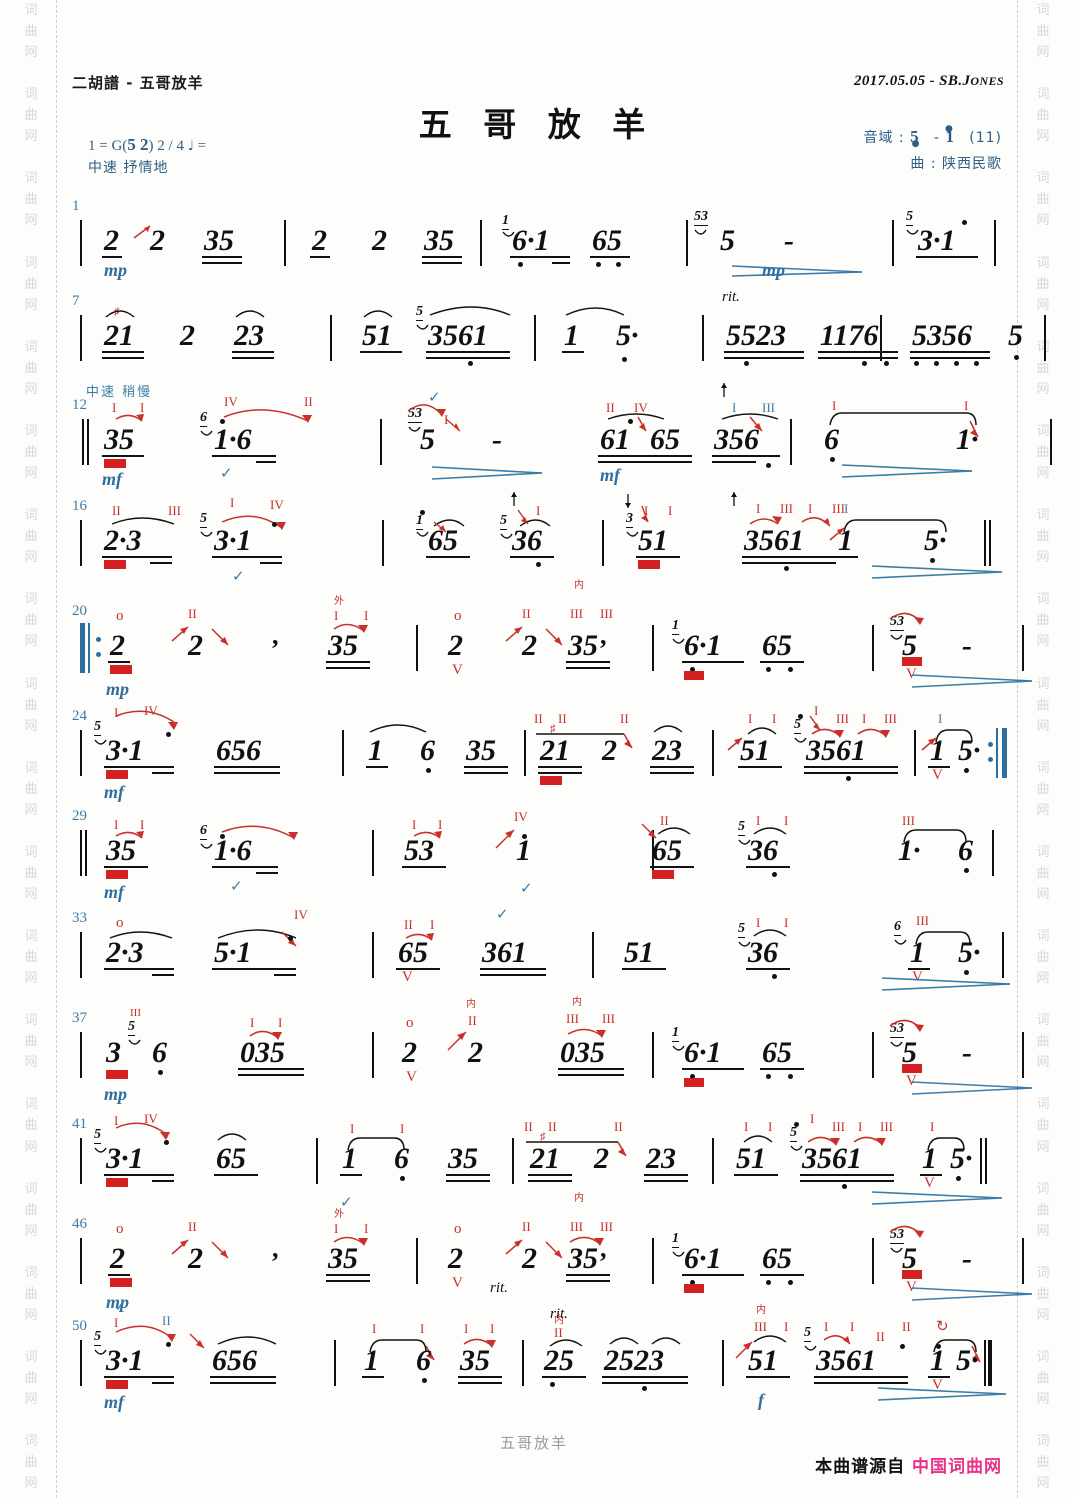 The image size is (1074, 1498). I want to click on footer-source-site: 中国词曲网, so click(957, 1467).